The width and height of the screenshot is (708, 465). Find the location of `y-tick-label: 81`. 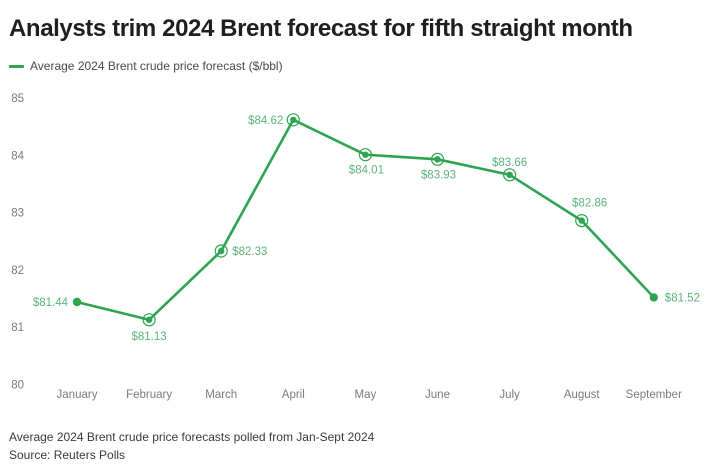

y-tick-label: 81 is located at coordinates (17, 328).